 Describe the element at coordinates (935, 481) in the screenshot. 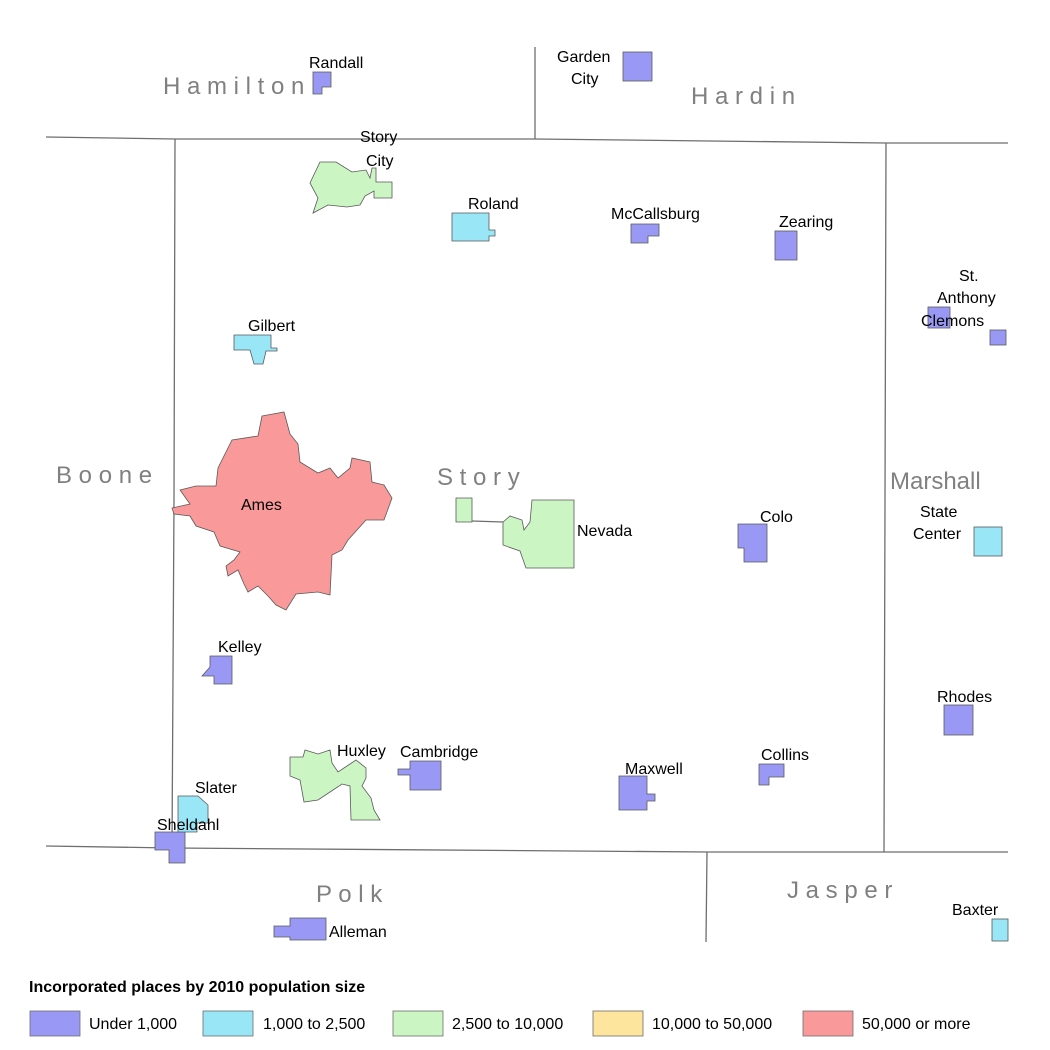

I see `county-label-marshall: Marshall` at that location.